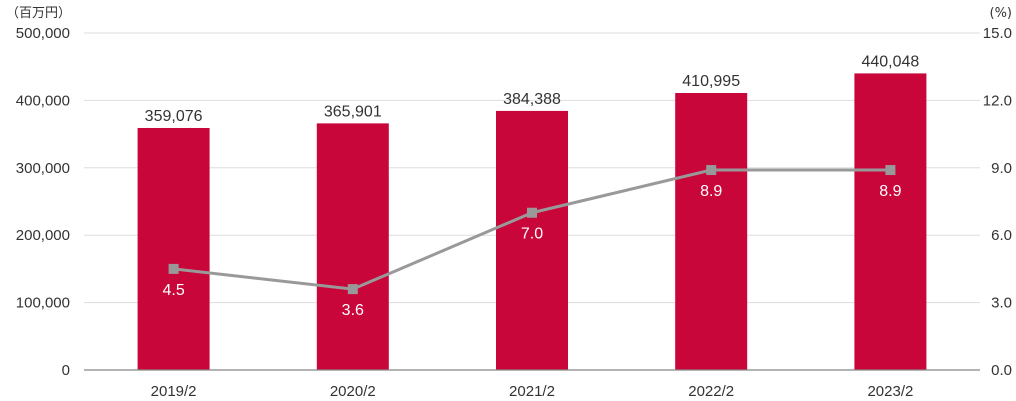 This screenshot has height=401, width=1016. I want to click on bar-value-label: 365,901, so click(353, 111).